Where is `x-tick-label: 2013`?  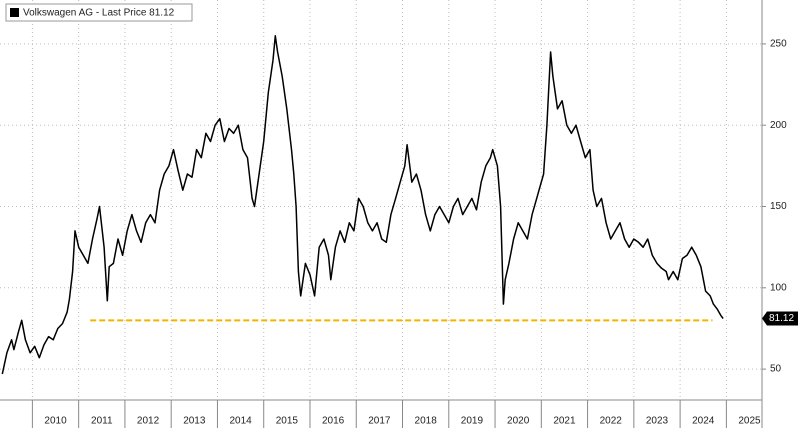
x-tick-label: 2013 is located at coordinates (194, 421).